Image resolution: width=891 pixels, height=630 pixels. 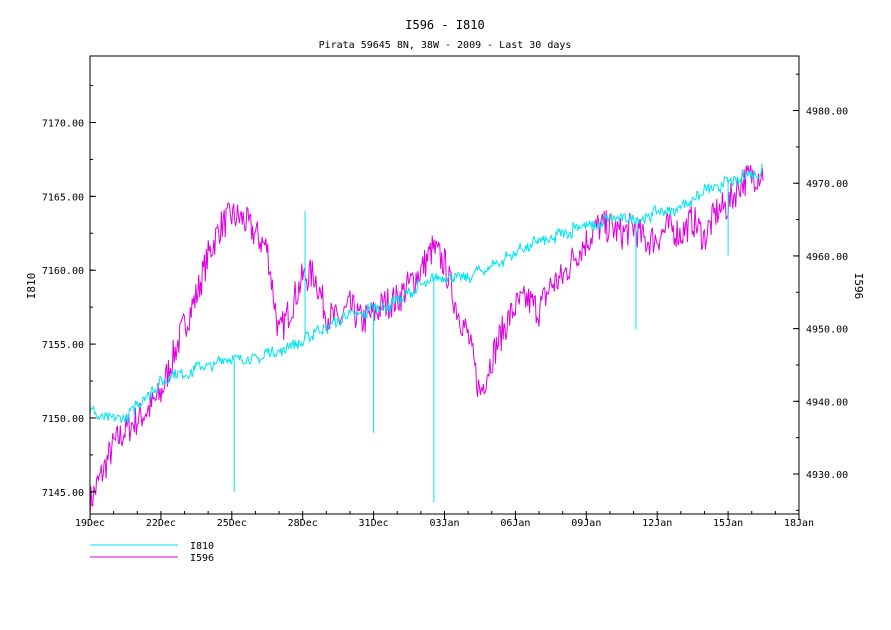 I want to click on legend-label-i810: I810, so click(x=202, y=546).